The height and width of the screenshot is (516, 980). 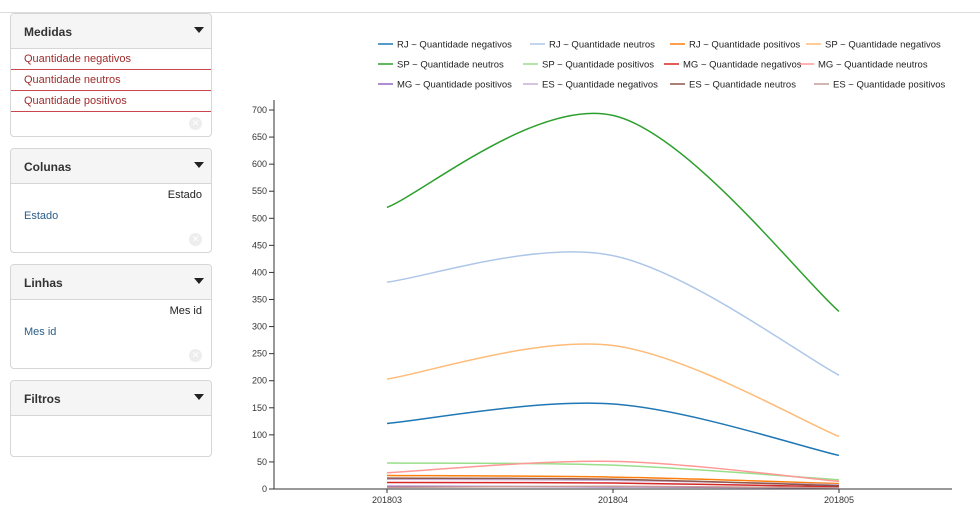 What do you see at coordinates (259, 300) in the screenshot?
I see `y-tick-label: 350` at bounding box center [259, 300].